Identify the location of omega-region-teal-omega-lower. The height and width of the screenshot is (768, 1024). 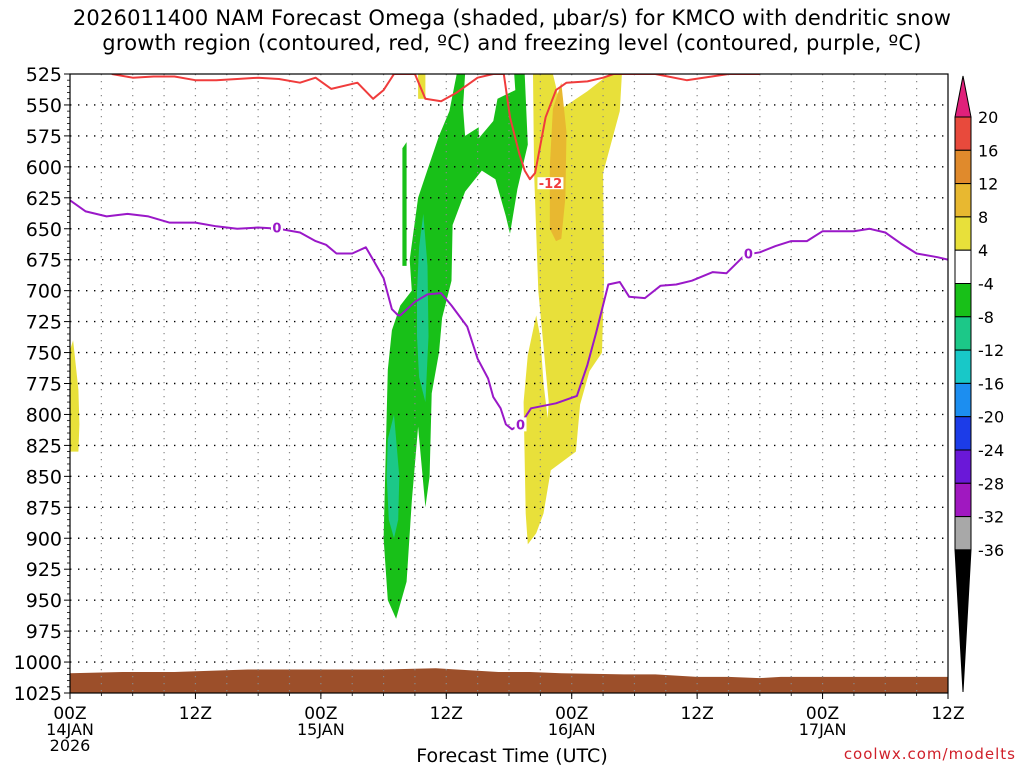
(393, 476).